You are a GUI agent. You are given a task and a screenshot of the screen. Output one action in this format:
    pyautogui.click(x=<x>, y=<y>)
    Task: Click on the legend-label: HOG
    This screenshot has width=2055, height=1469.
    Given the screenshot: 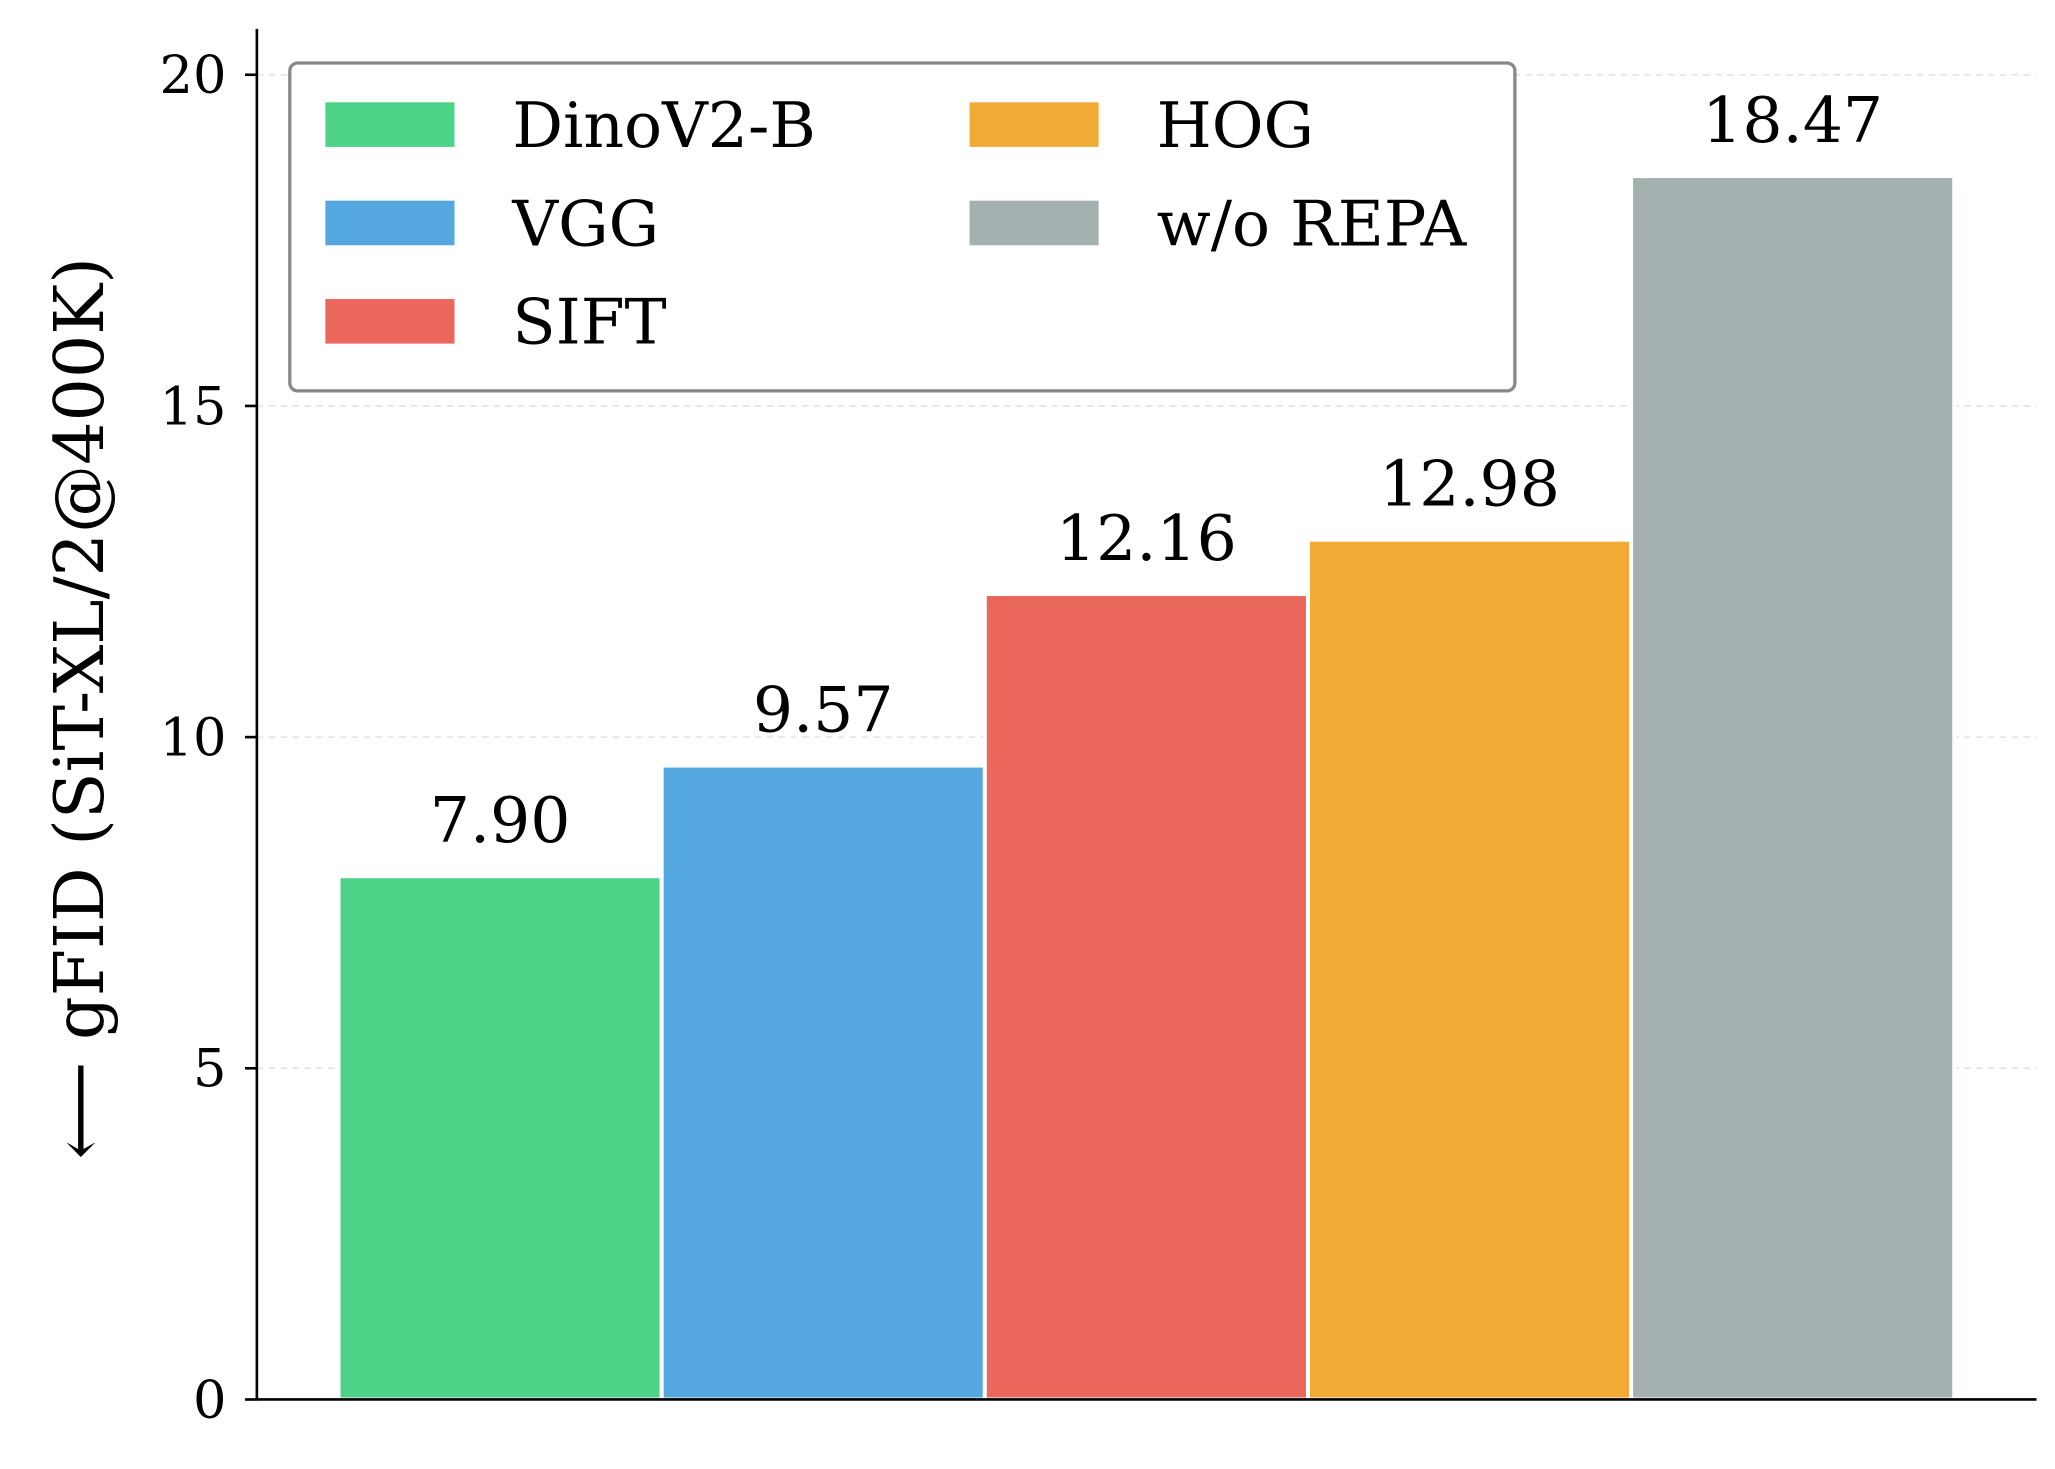 What is the action you would take?
    pyautogui.click(x=1235, y=125)
    